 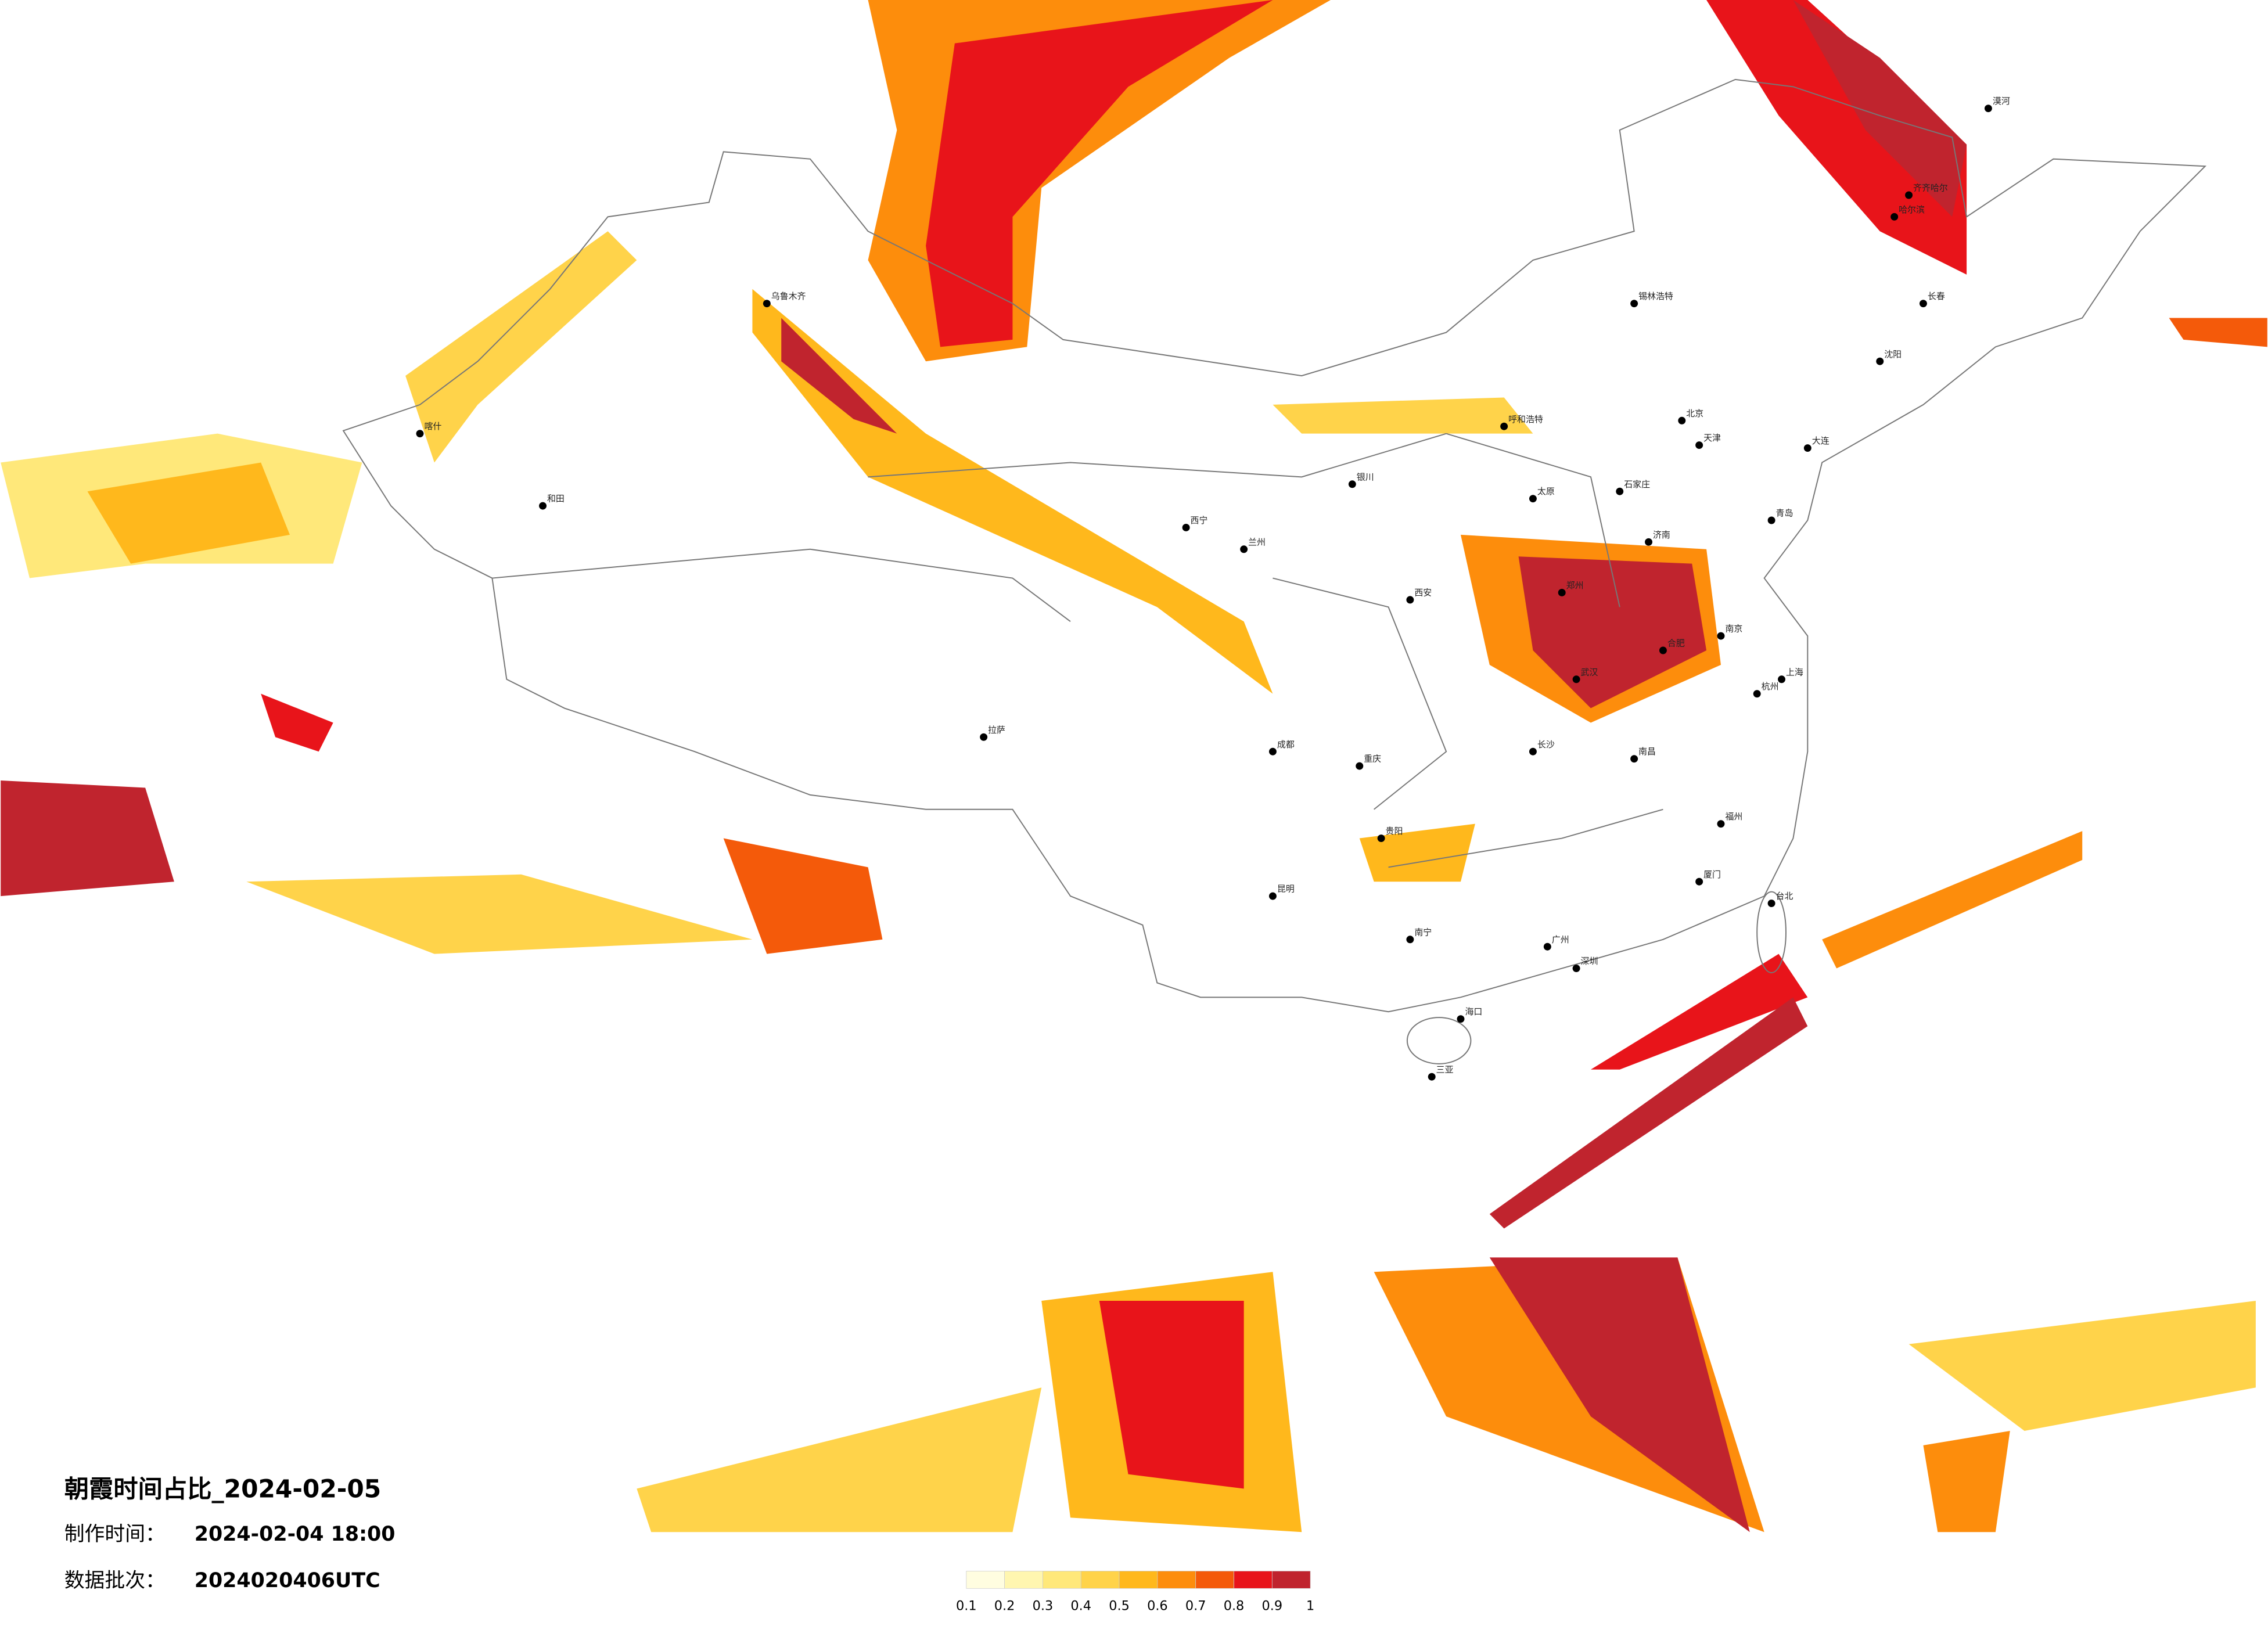 I want to click on city-label: 三亚, so click(x=1445, y=1069).